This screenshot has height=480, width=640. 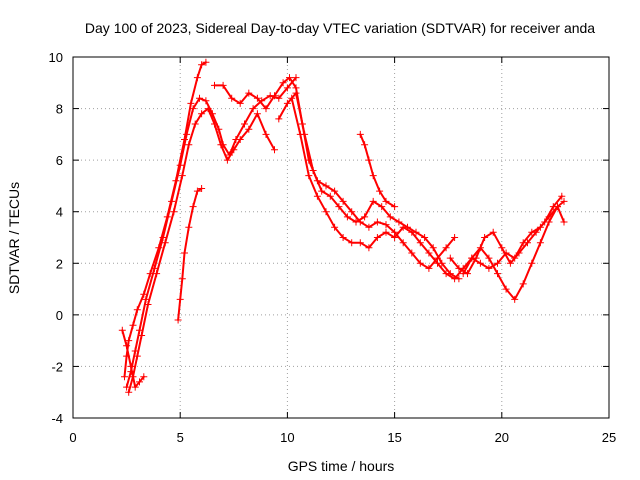 What do you see at coordinates (59, 160) in the screenshot?
I see `y-tick-label: 6` at bounding box center [59, 160].